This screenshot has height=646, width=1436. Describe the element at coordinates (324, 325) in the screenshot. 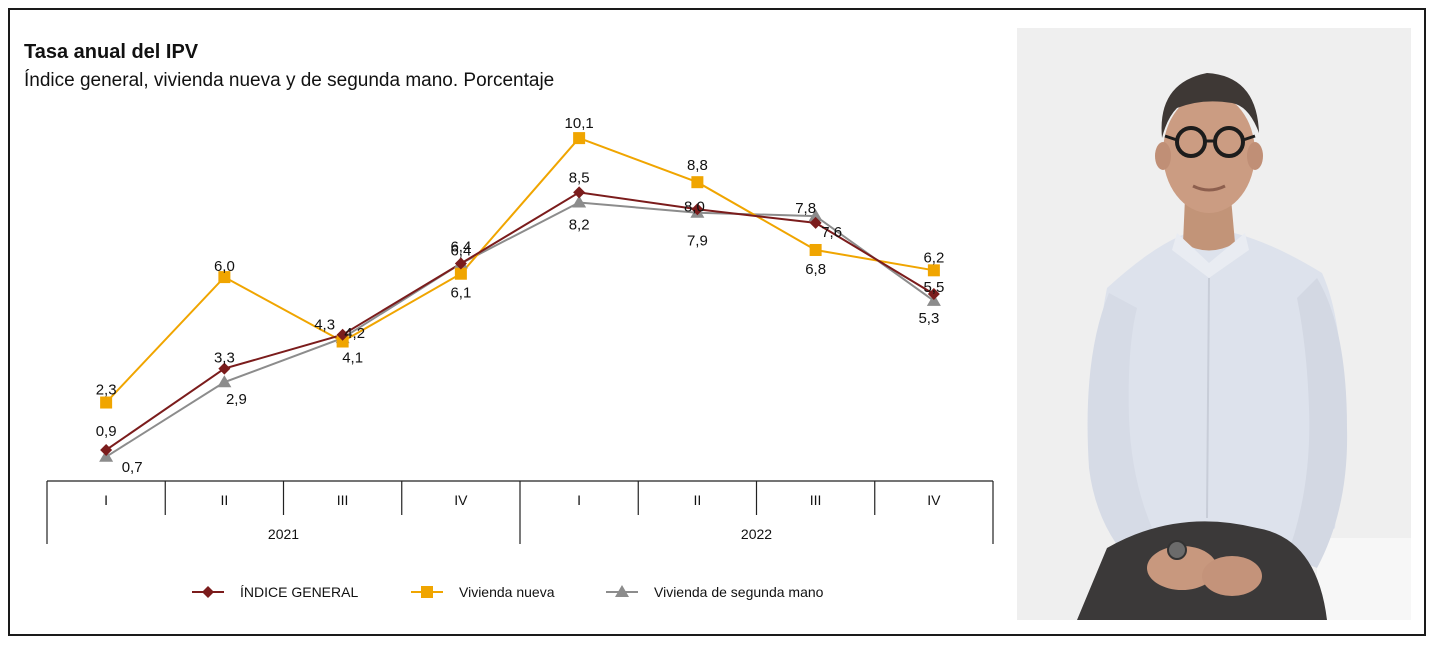

I see `data-label: 4,3` at that location.